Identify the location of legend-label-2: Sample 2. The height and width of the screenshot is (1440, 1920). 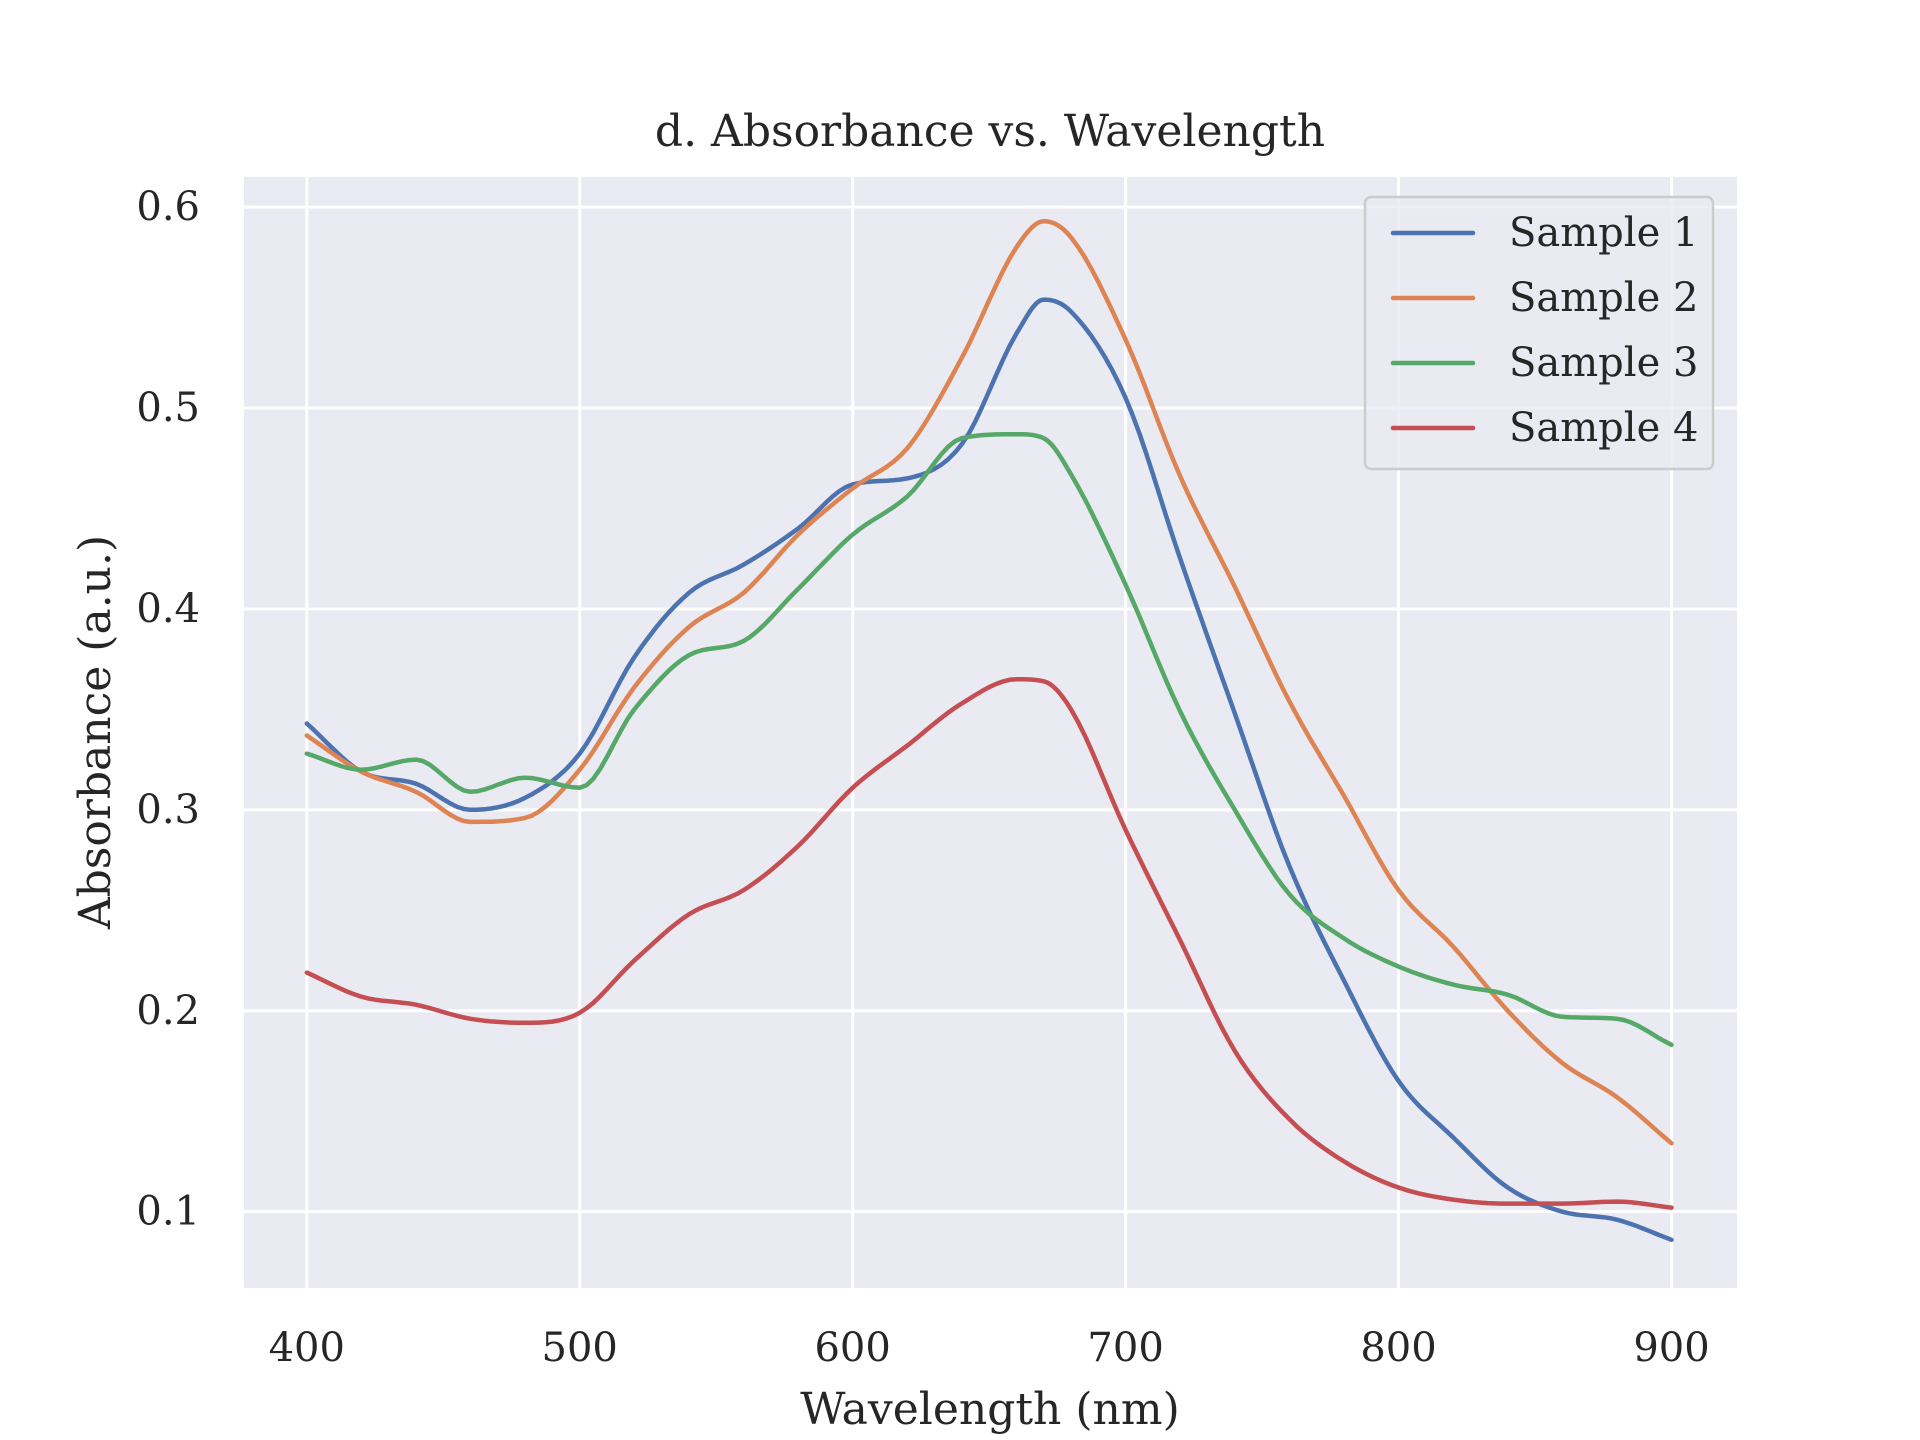
(1603, 298).